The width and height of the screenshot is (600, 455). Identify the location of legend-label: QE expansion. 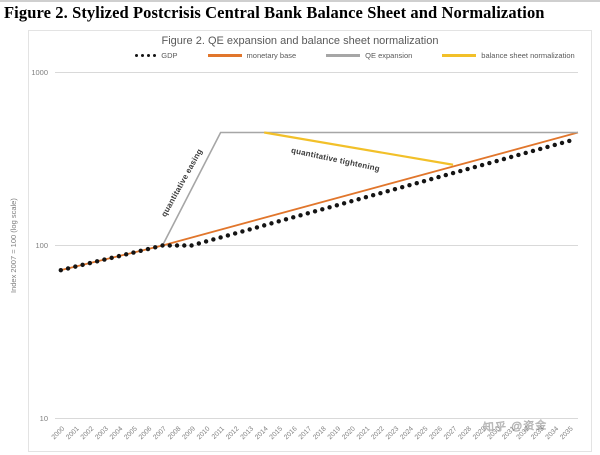
(389, 55).